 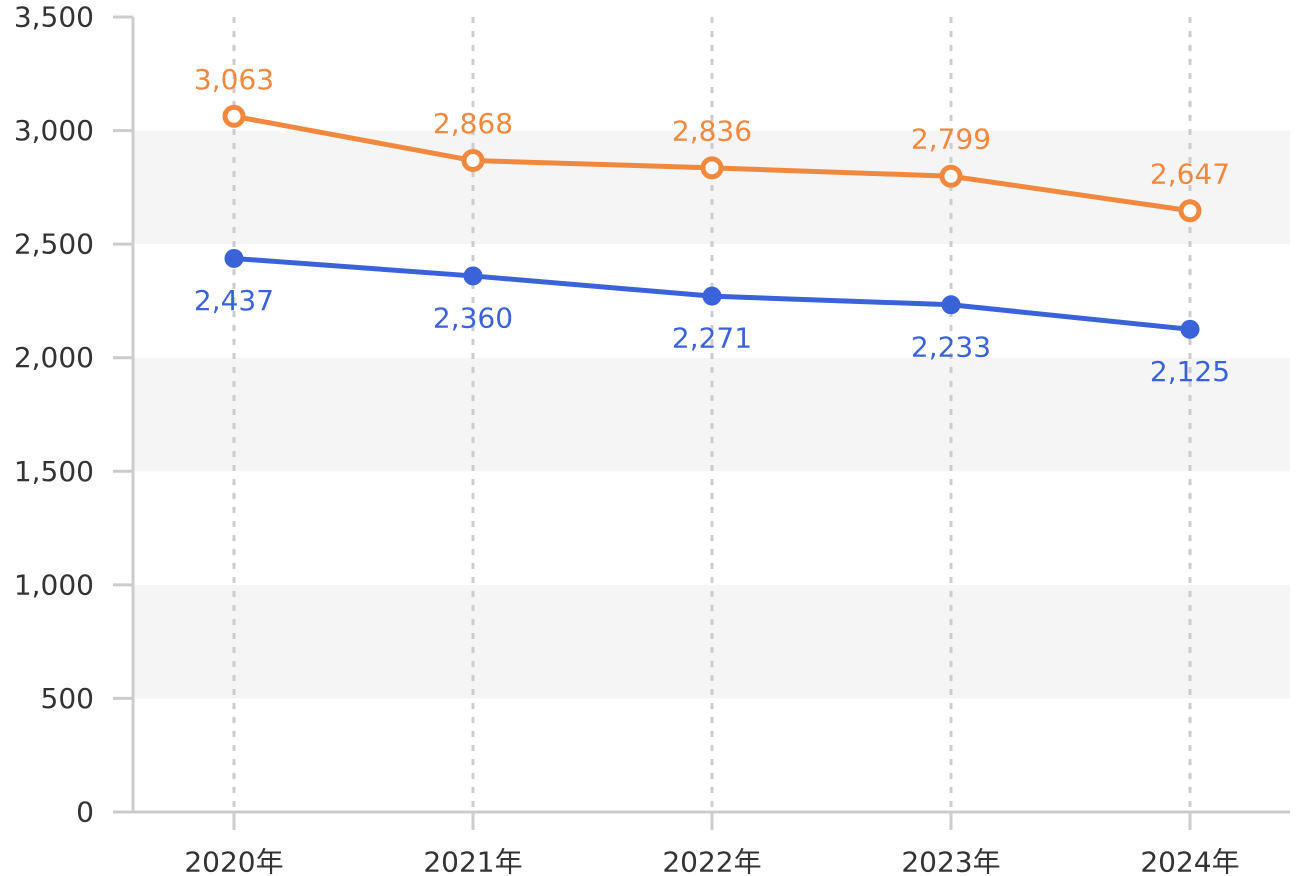 What do you see at coordinates (54, 17) in the screenshot?
I see `y-tick-label: 3,500` at bounding box center [54, 17].